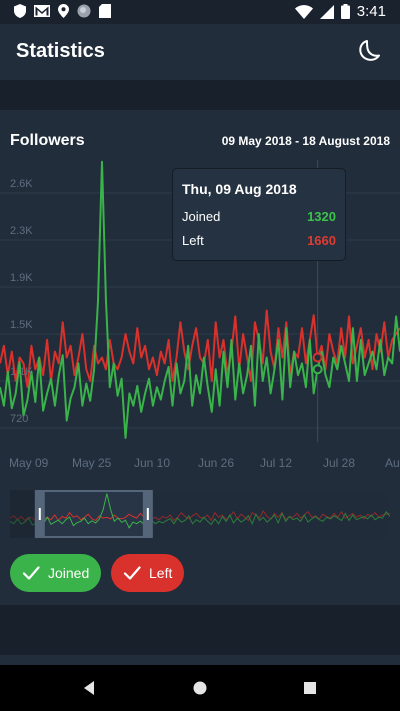 The height and width of the screenshot is (711, 400). I want to click on location-icon, so click(63, 11).